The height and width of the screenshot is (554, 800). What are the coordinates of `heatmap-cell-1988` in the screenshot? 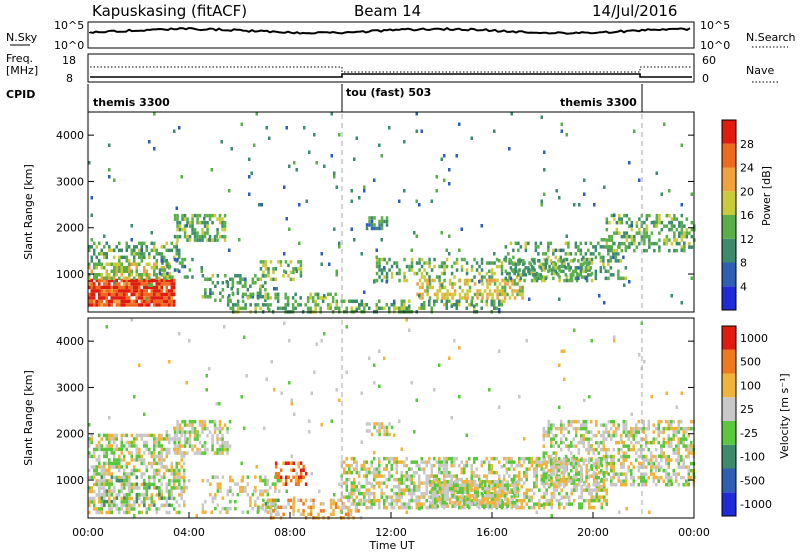 It's located at (495, 489).